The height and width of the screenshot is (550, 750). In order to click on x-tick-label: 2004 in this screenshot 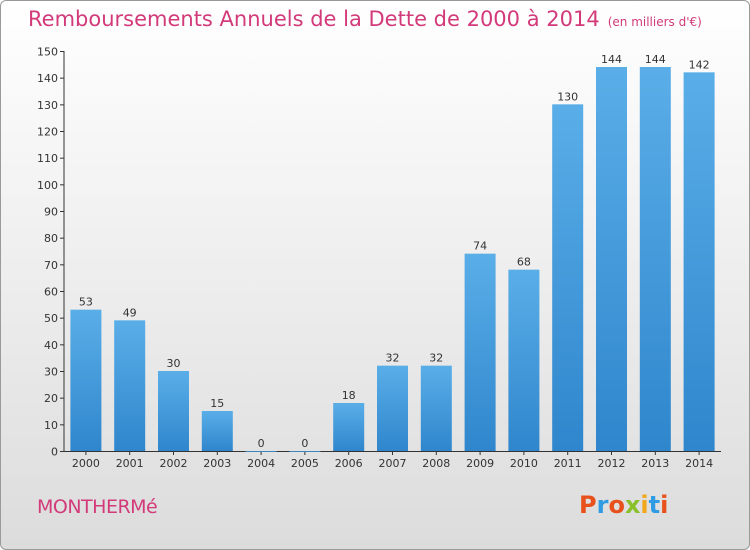, I will do `click(261, 463)`.